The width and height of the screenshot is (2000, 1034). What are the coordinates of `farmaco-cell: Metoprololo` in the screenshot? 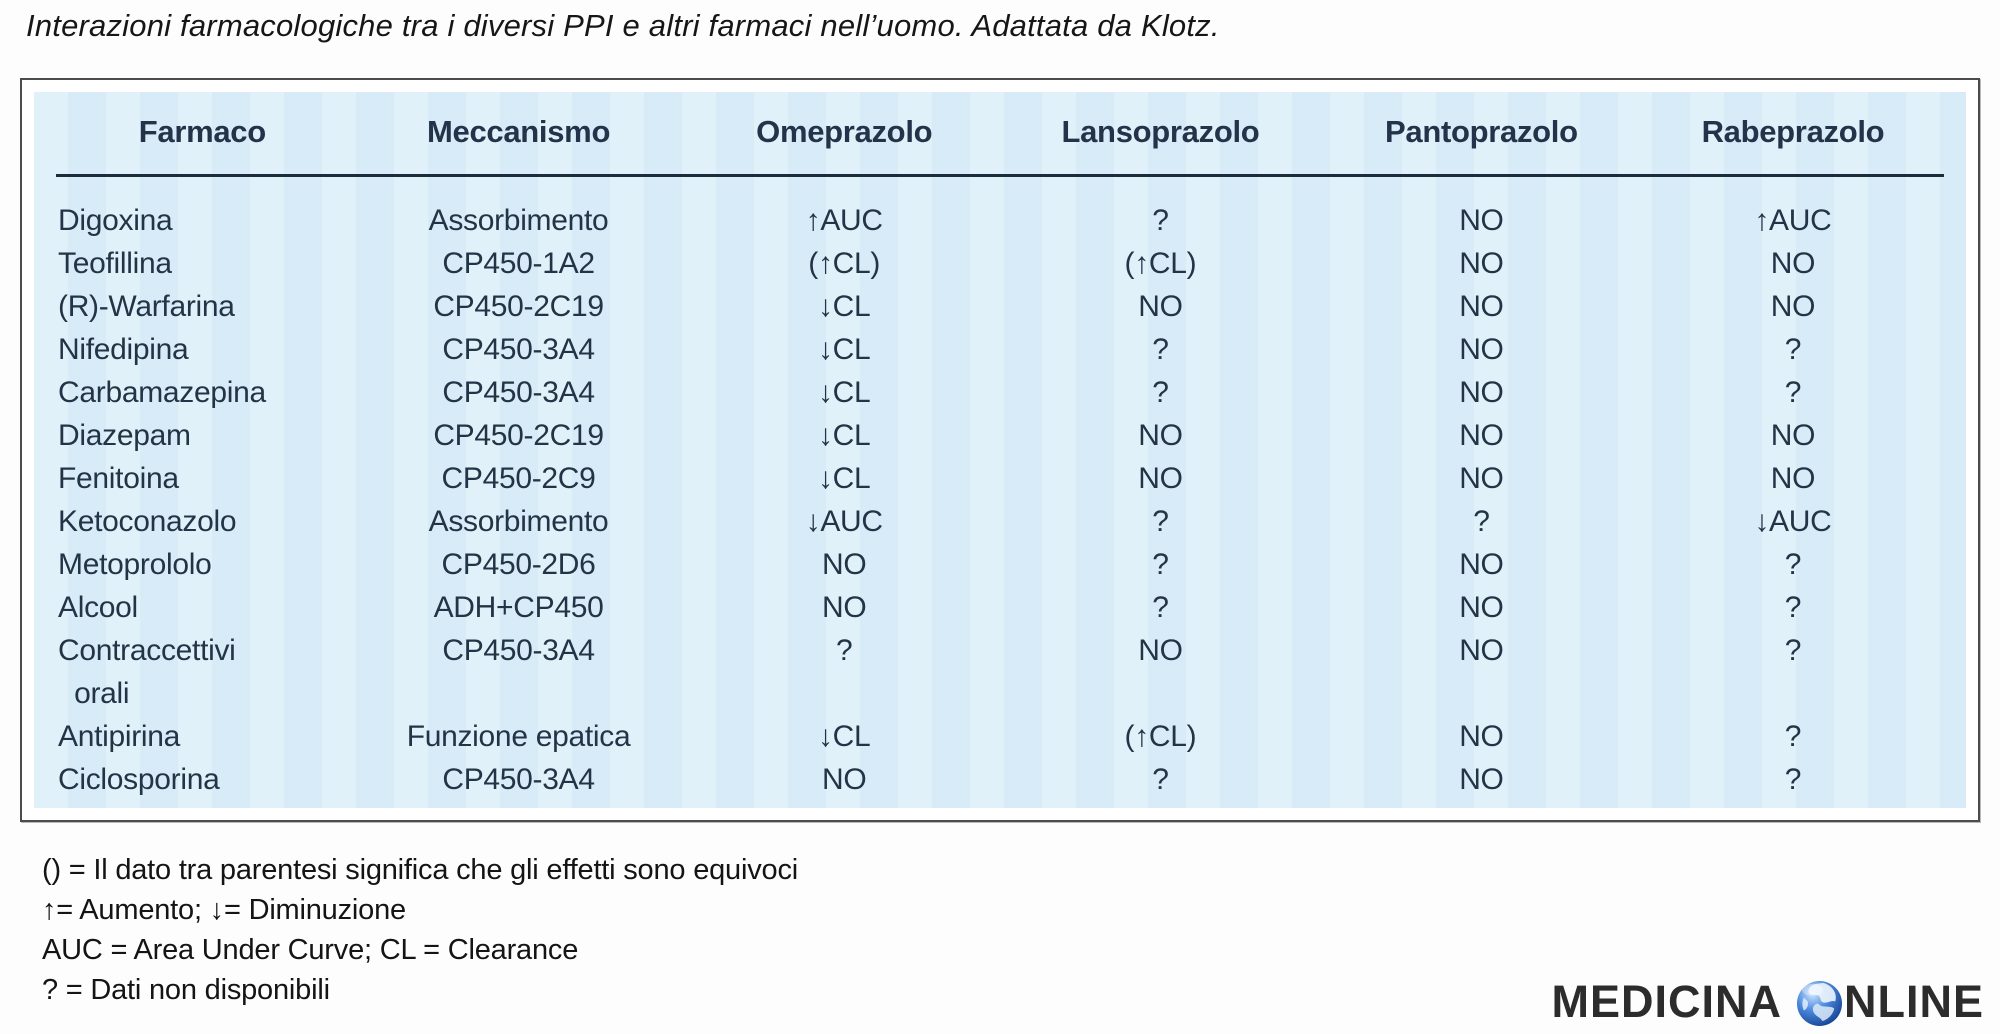 It's located at (135, 564).